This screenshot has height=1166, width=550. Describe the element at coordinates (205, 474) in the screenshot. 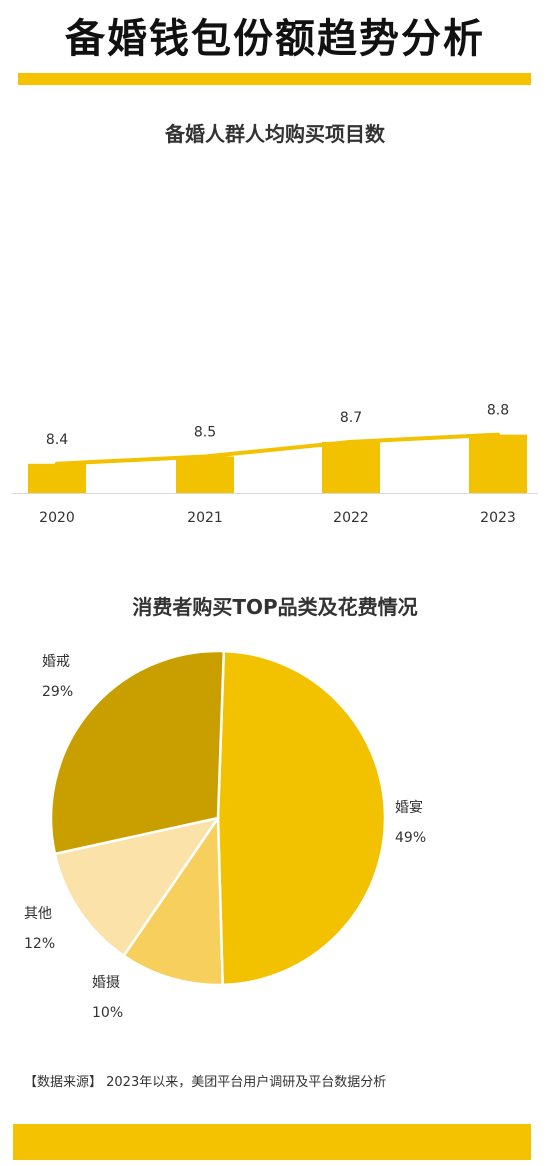

I see `bar-2021` at that location.